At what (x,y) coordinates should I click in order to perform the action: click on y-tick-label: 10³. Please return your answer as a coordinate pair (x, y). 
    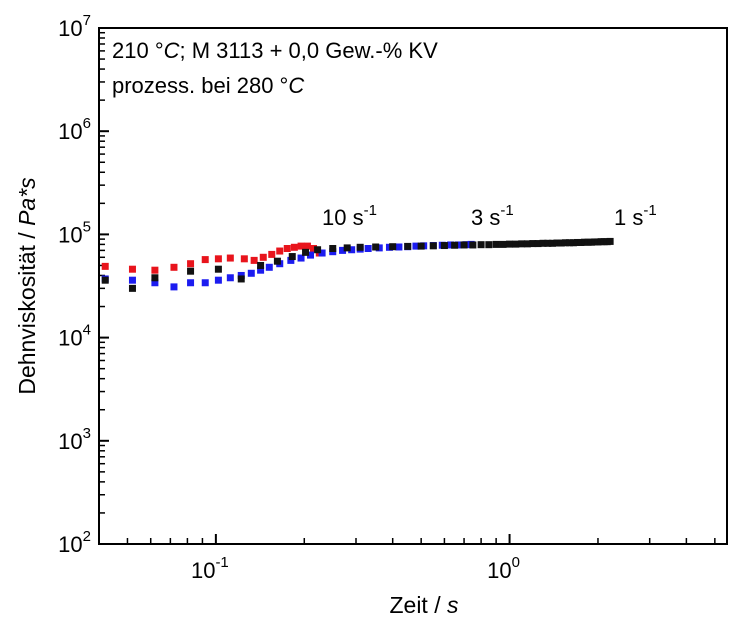
    Looking at the image, I should click on (74, 439).